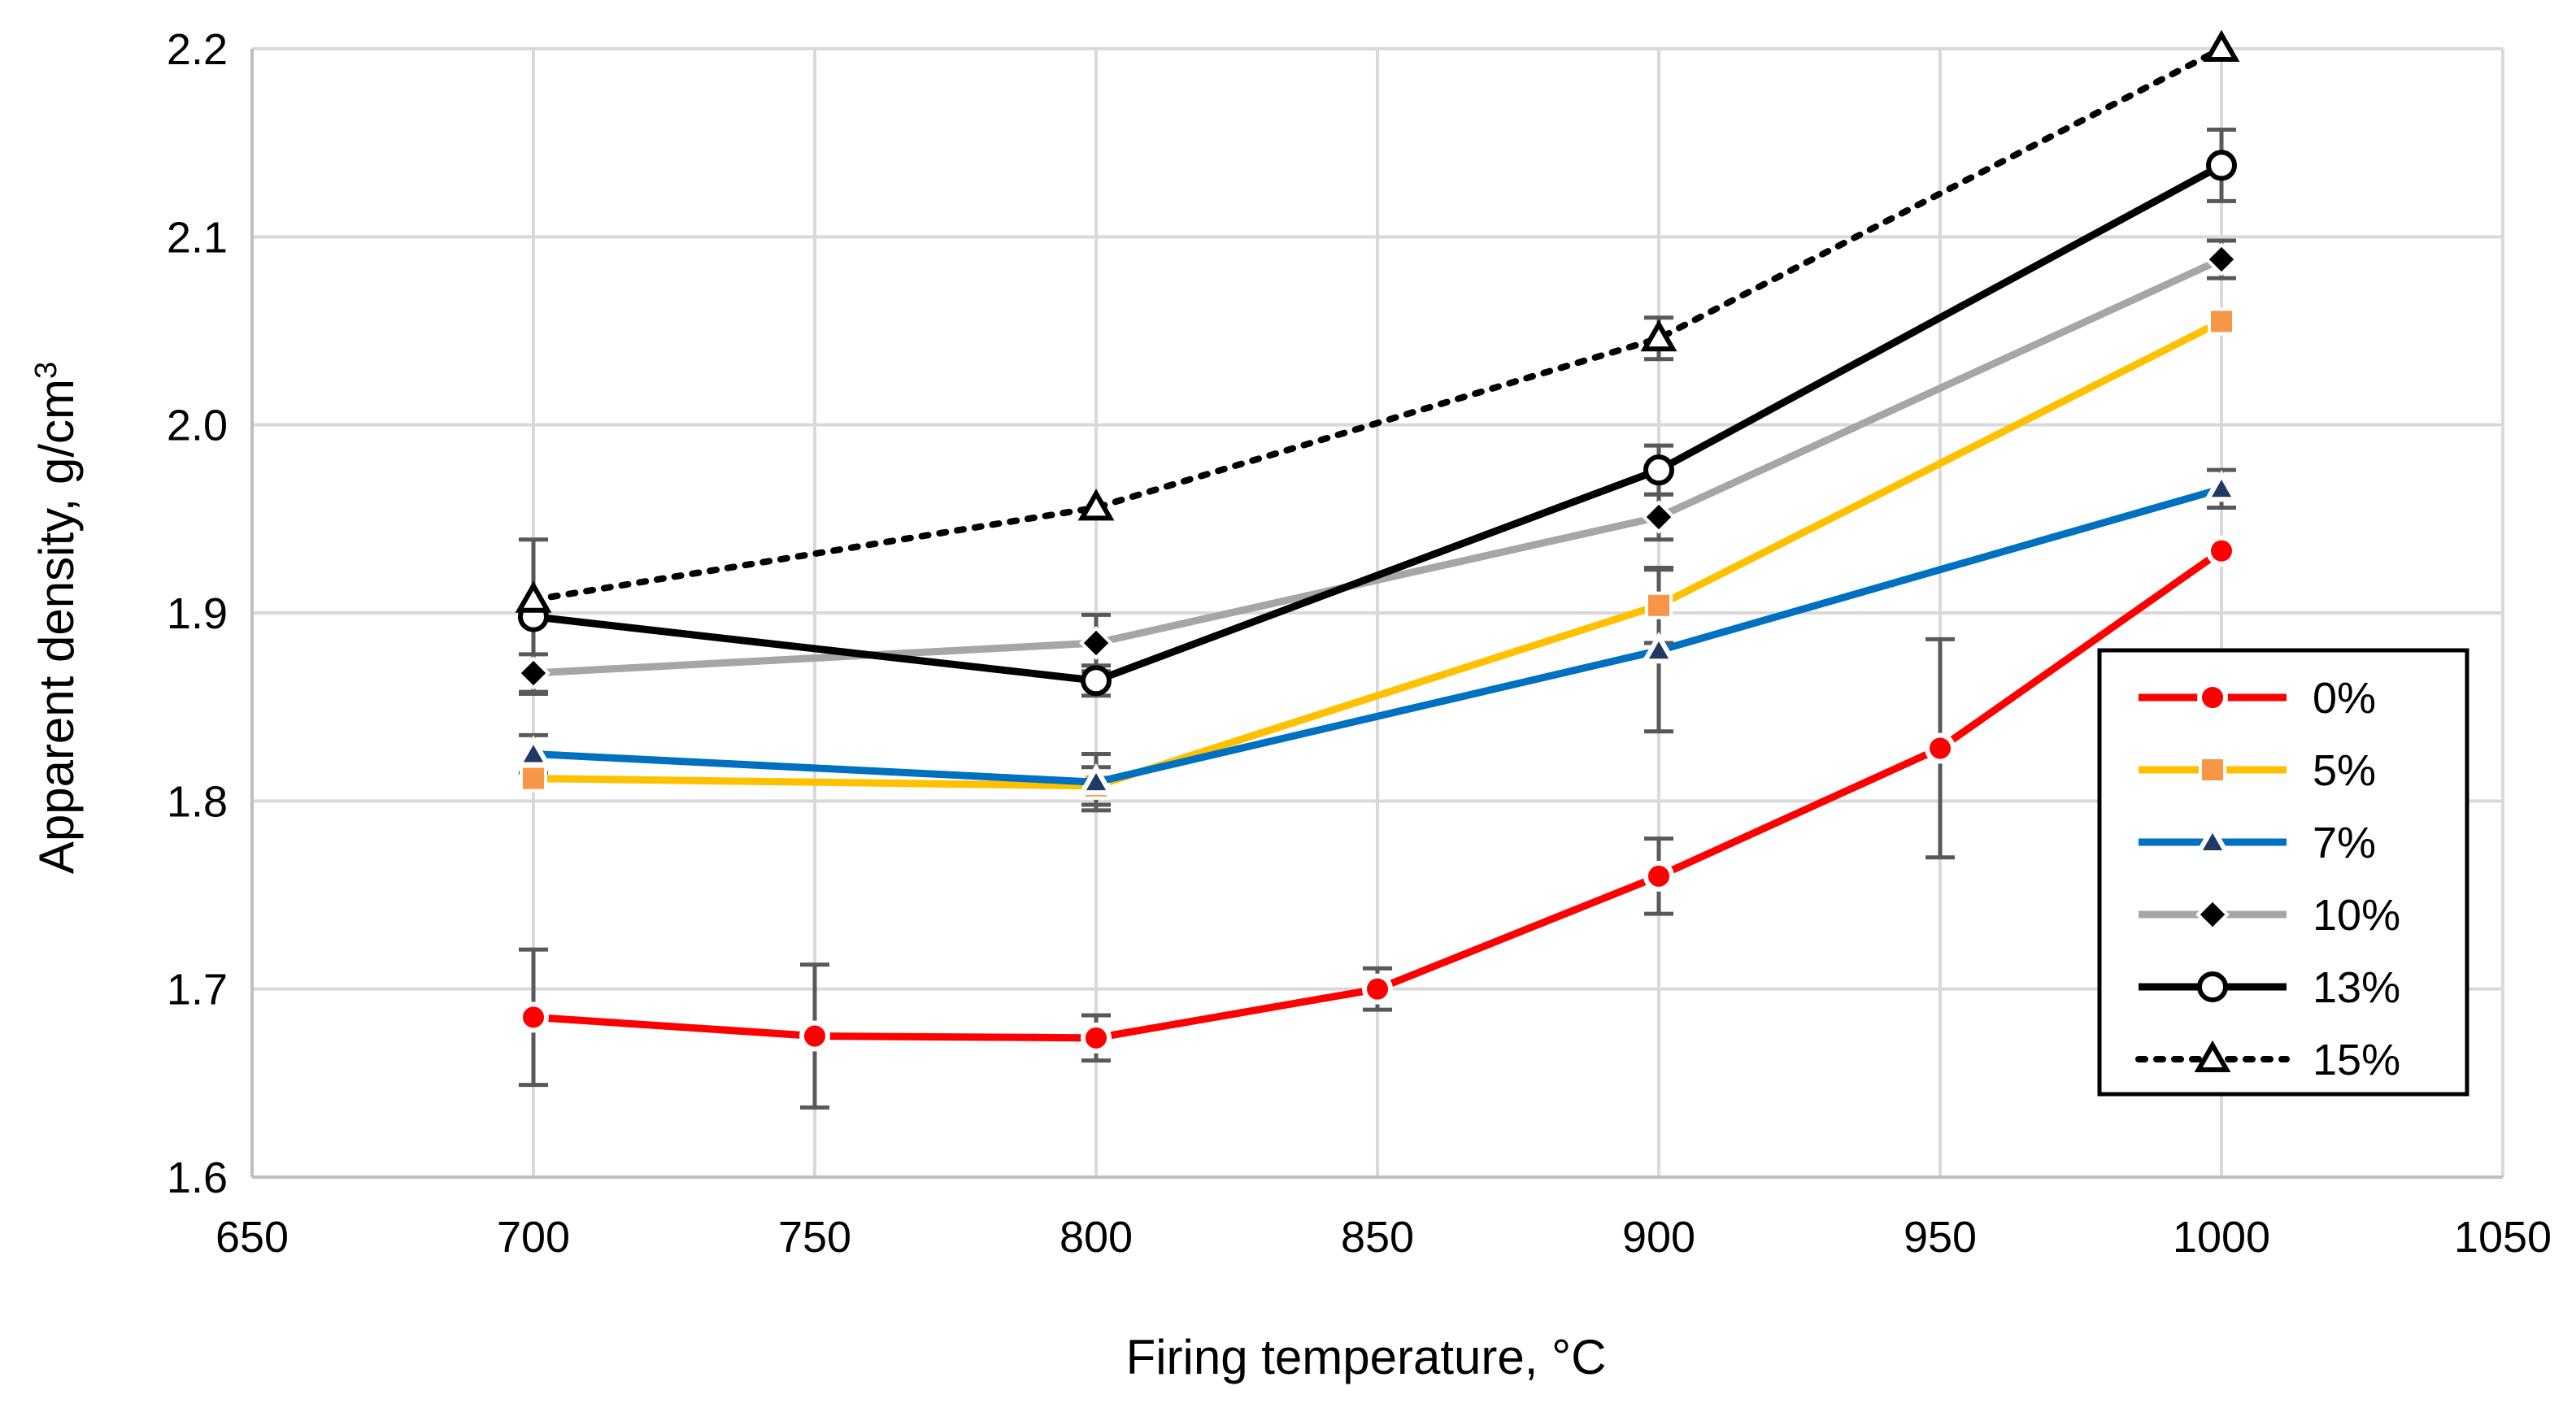  What do you see at coordinates (198, 237) in the screenshot?
I see `y-tick-label: 2.1` at bounding box center [198, 237].